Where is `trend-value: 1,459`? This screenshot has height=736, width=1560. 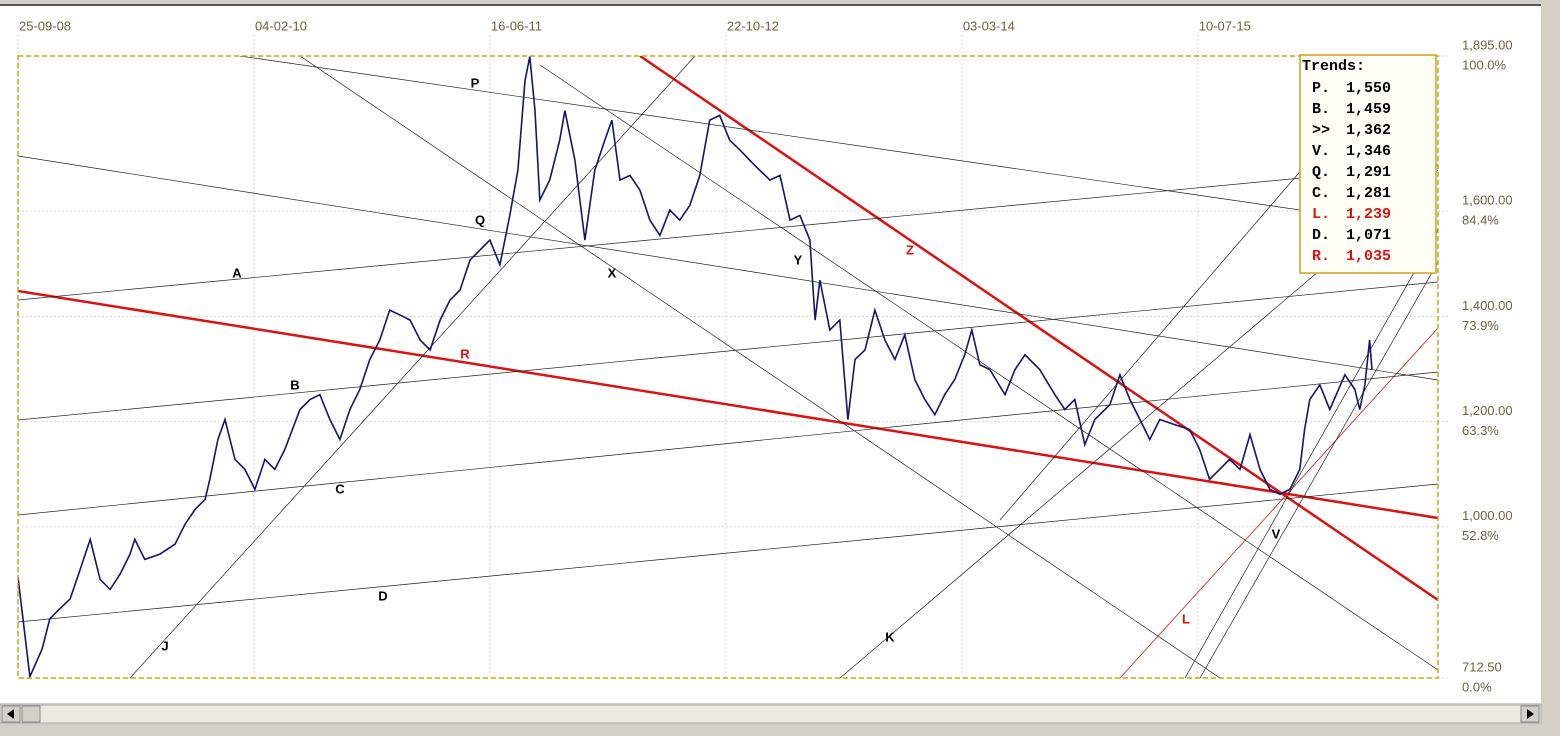 trend-value: 1,459 is located at coordinates (1368, 109).